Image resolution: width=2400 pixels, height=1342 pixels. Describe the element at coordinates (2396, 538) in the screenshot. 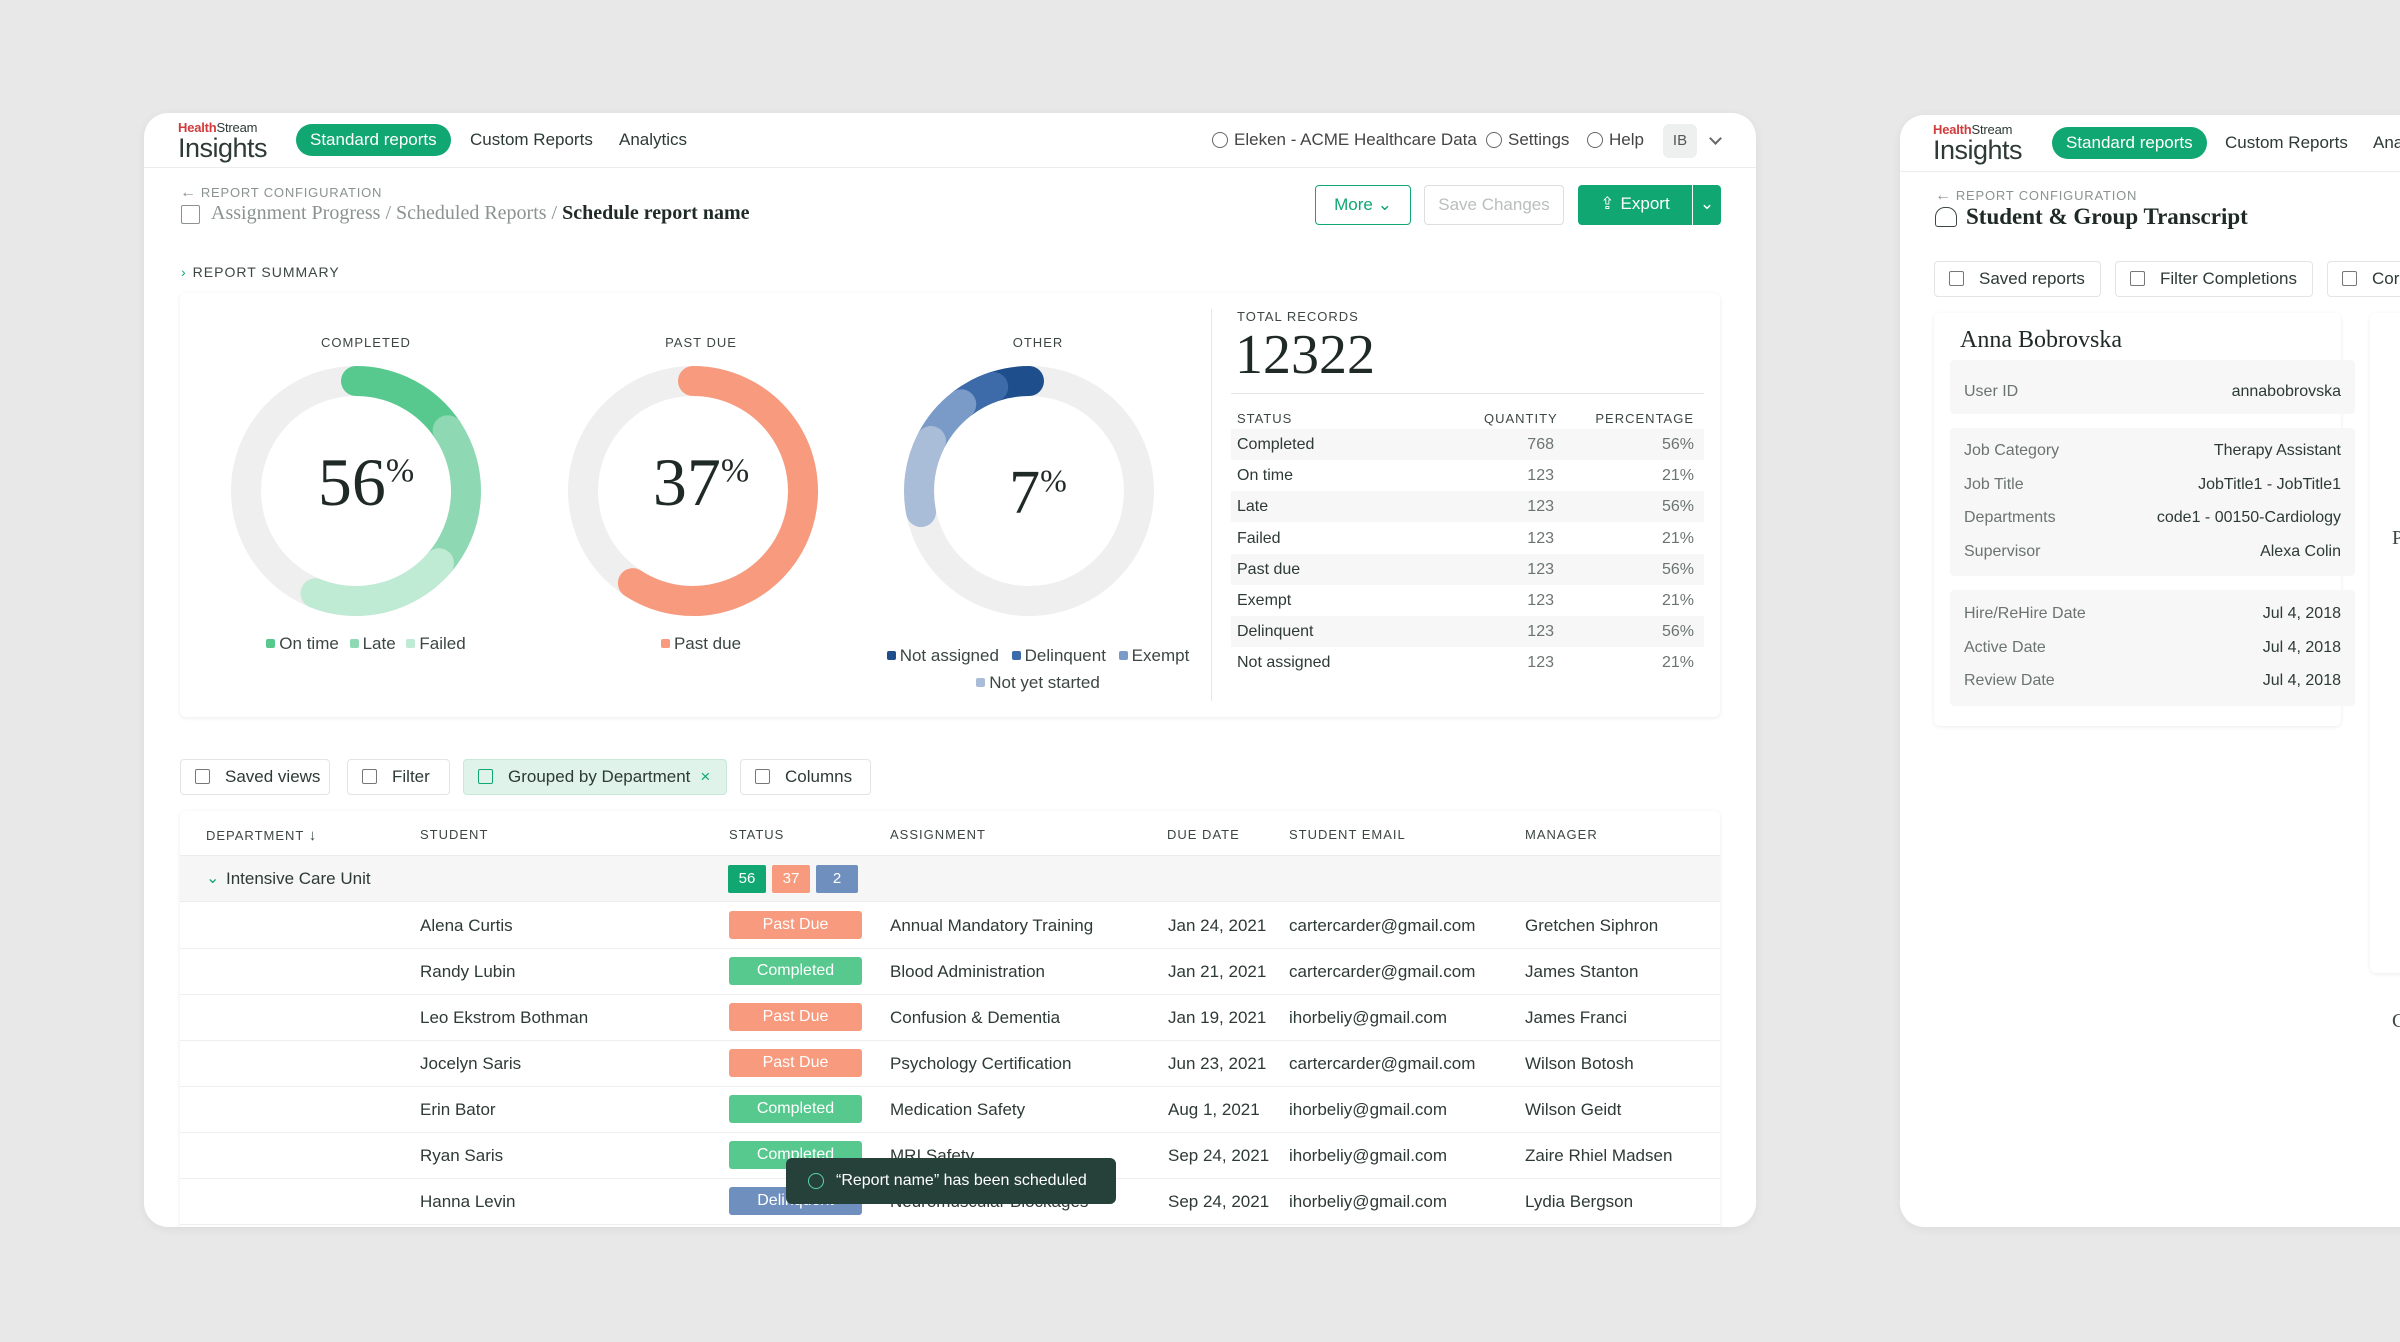

I see `side-section-p: P` at that location.